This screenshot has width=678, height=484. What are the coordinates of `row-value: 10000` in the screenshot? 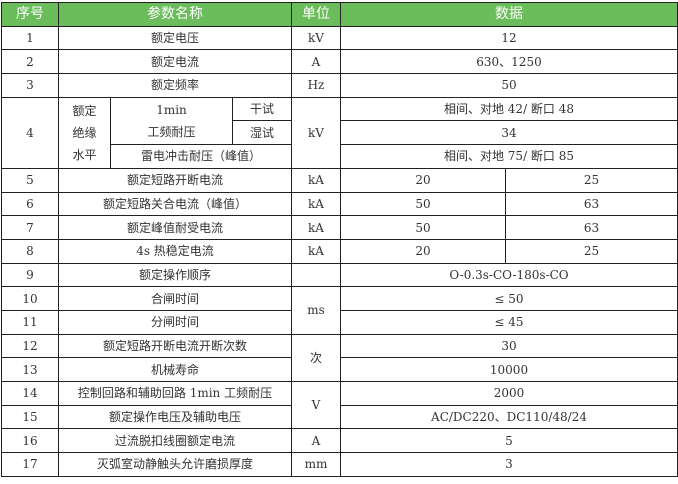 It's located at (509, 369).